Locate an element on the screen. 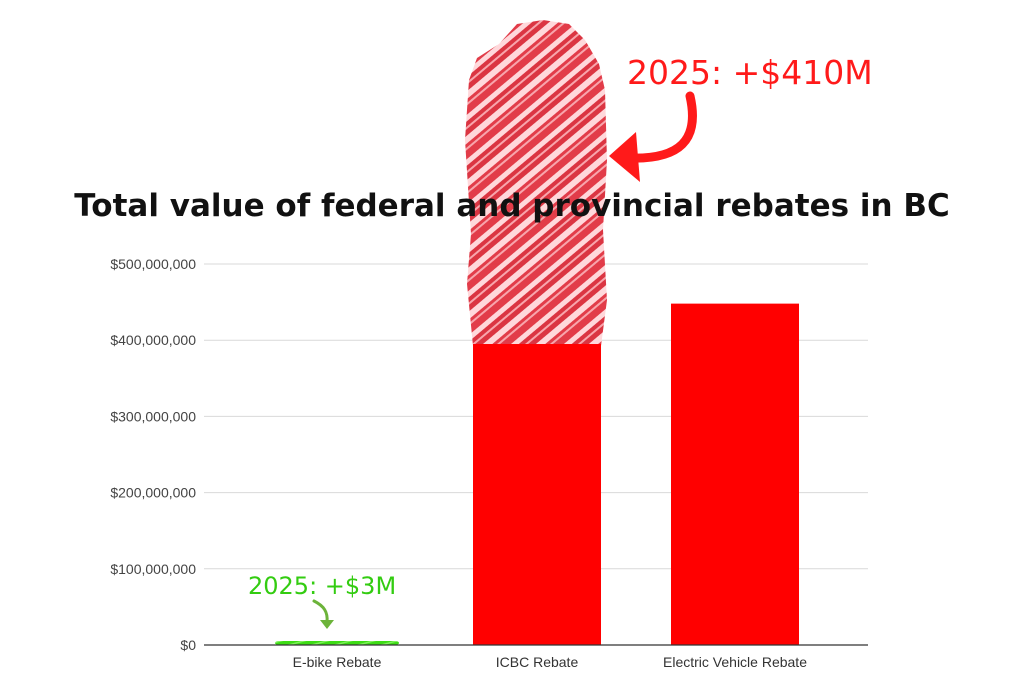 This screenshot has width=1024, height=690. y-tick-label: $200,000,000 is located at coordinates (153, 493).